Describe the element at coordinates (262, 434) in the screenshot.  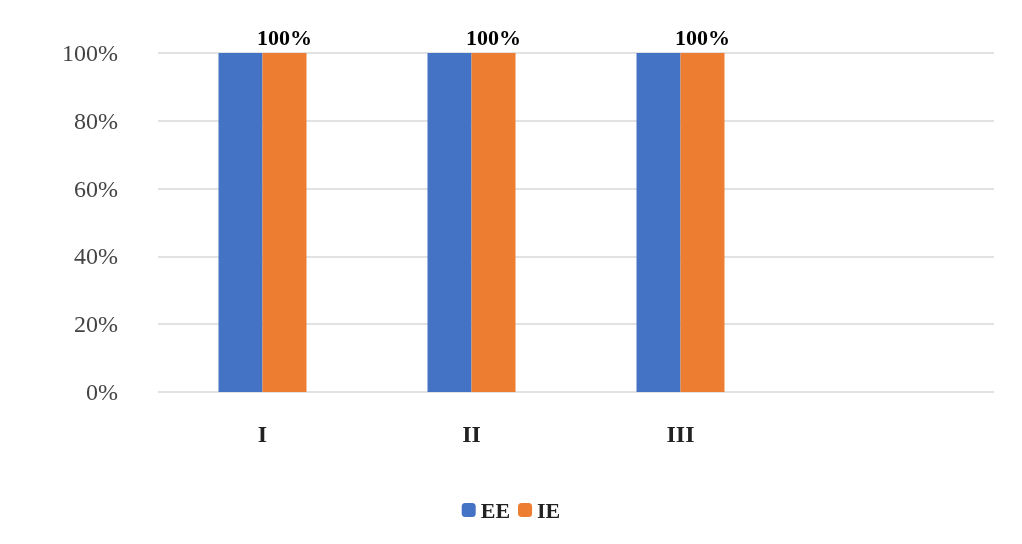
I see `x-tick-label: I` at that location.